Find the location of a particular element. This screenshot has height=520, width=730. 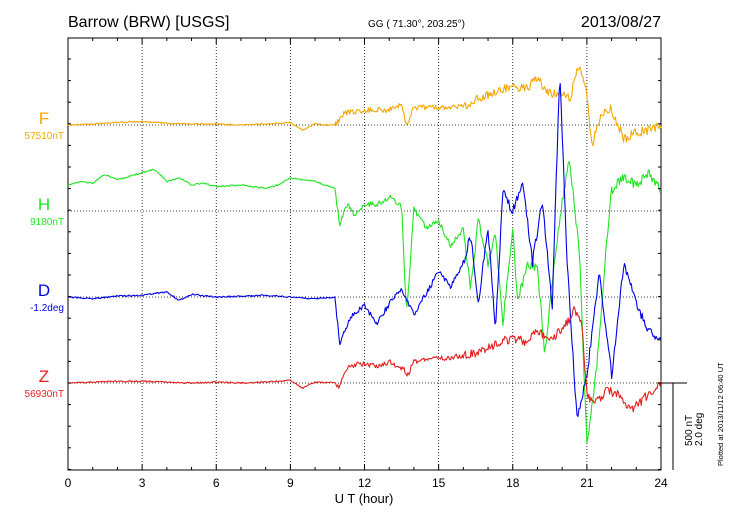

plotted-at-footer: Plotted at 2013/11/12 06:40 UT is located at coordinates (720, 414).